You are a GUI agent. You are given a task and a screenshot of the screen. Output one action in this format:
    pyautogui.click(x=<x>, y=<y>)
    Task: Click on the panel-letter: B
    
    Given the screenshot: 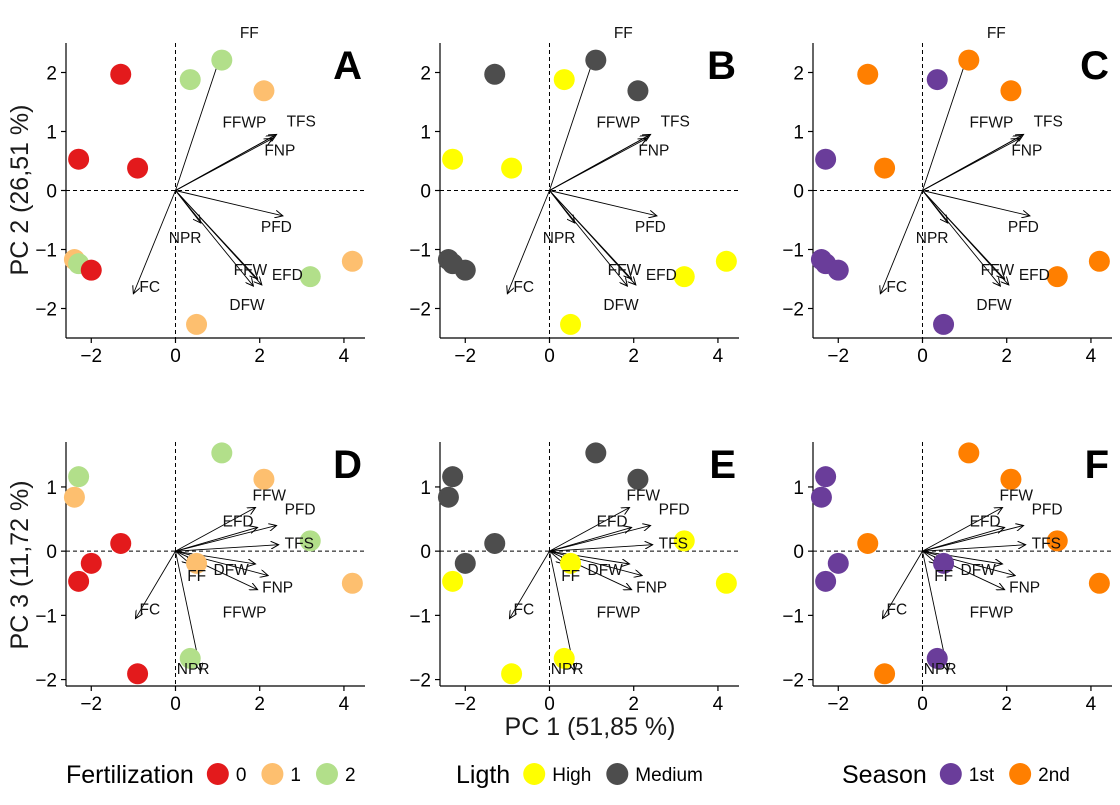 What is the action you would take?
    pyautogui.click(x=721, y=66)
    